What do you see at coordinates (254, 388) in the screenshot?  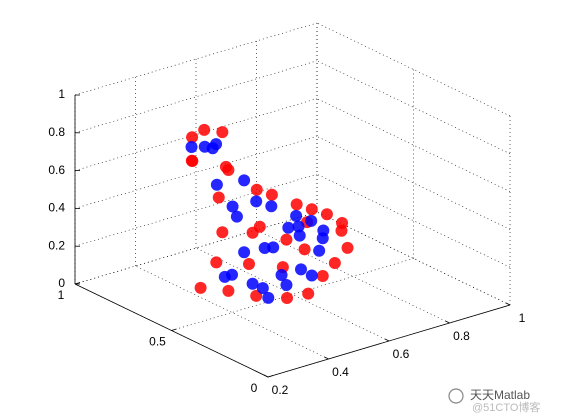 I see `y-tick-label: 0` at bounding box center [254, 388].